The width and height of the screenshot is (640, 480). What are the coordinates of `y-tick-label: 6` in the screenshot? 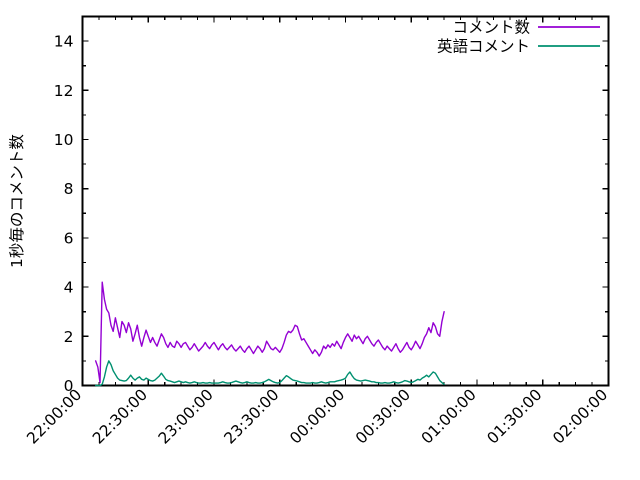 It's located at (69, 238).